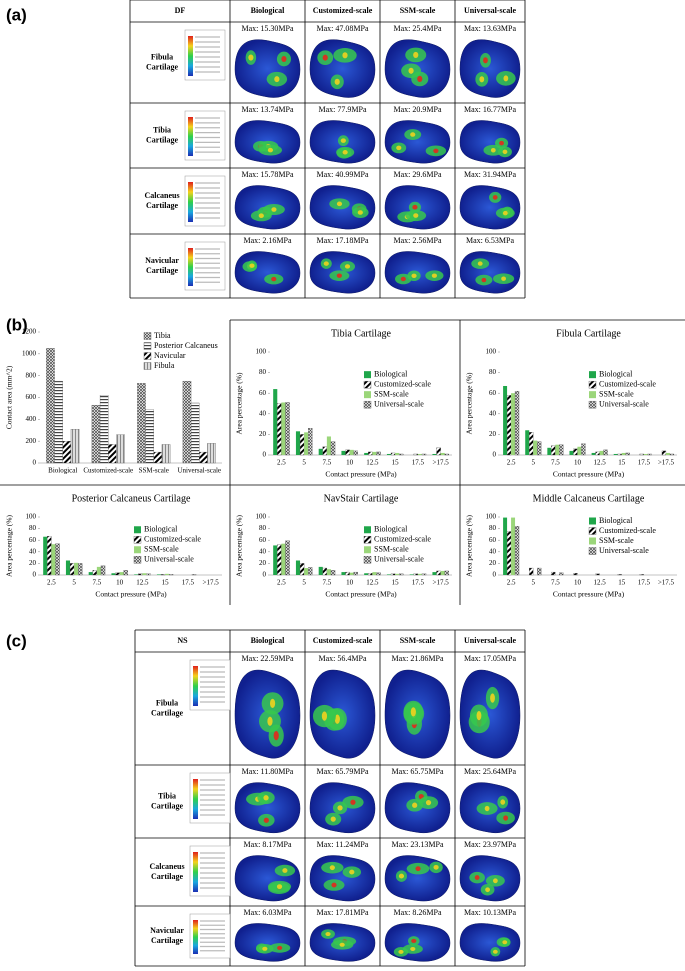  Describe the element at coordinates (402, 383) in the screenshot. I see `legend-label: Customized-scale` at that location.